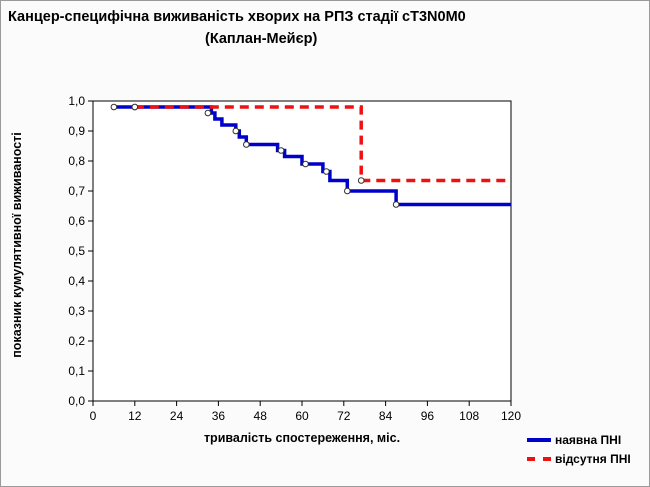  What do you see at coordinates (469, 416) in the screenshot?
I see `x-tick-label: 108` at bounding box center [469, 416].